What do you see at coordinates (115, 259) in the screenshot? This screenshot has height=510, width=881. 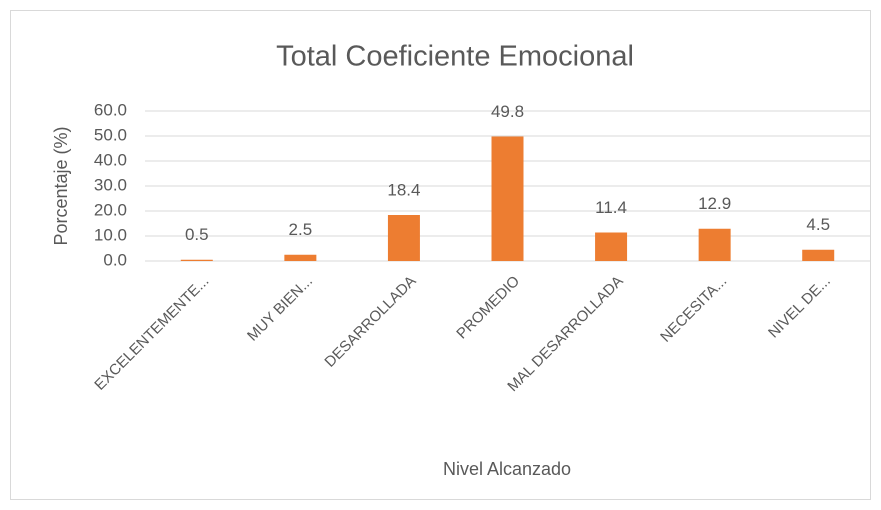 I see `y-tick-label: 0.0` at bounding box center [115, 259].